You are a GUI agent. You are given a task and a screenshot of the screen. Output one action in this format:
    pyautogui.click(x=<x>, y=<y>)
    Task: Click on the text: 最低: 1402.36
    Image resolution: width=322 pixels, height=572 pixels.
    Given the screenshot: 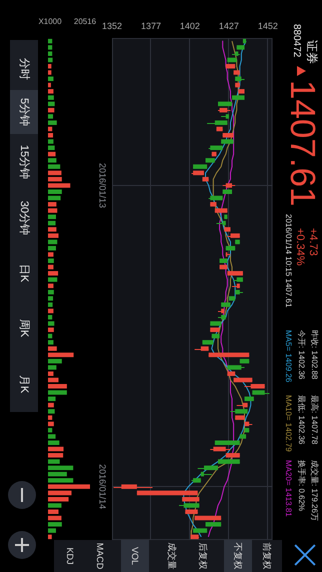 What is the action you would take?
    pyautogui.click(x=301, y=419)
    